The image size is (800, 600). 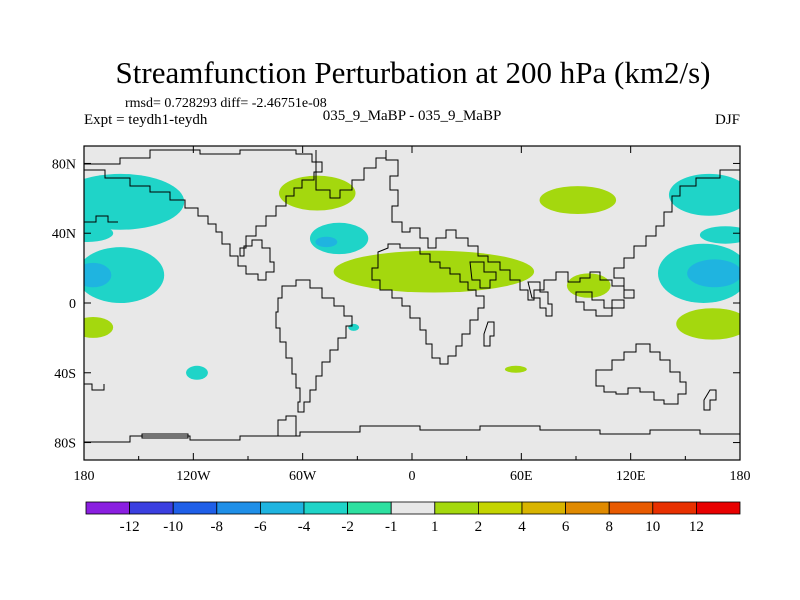 What do you see at coordinates (435, 527) in the screenshot?
I see `colorbar-label: 1` at bounding box center [435, 527].